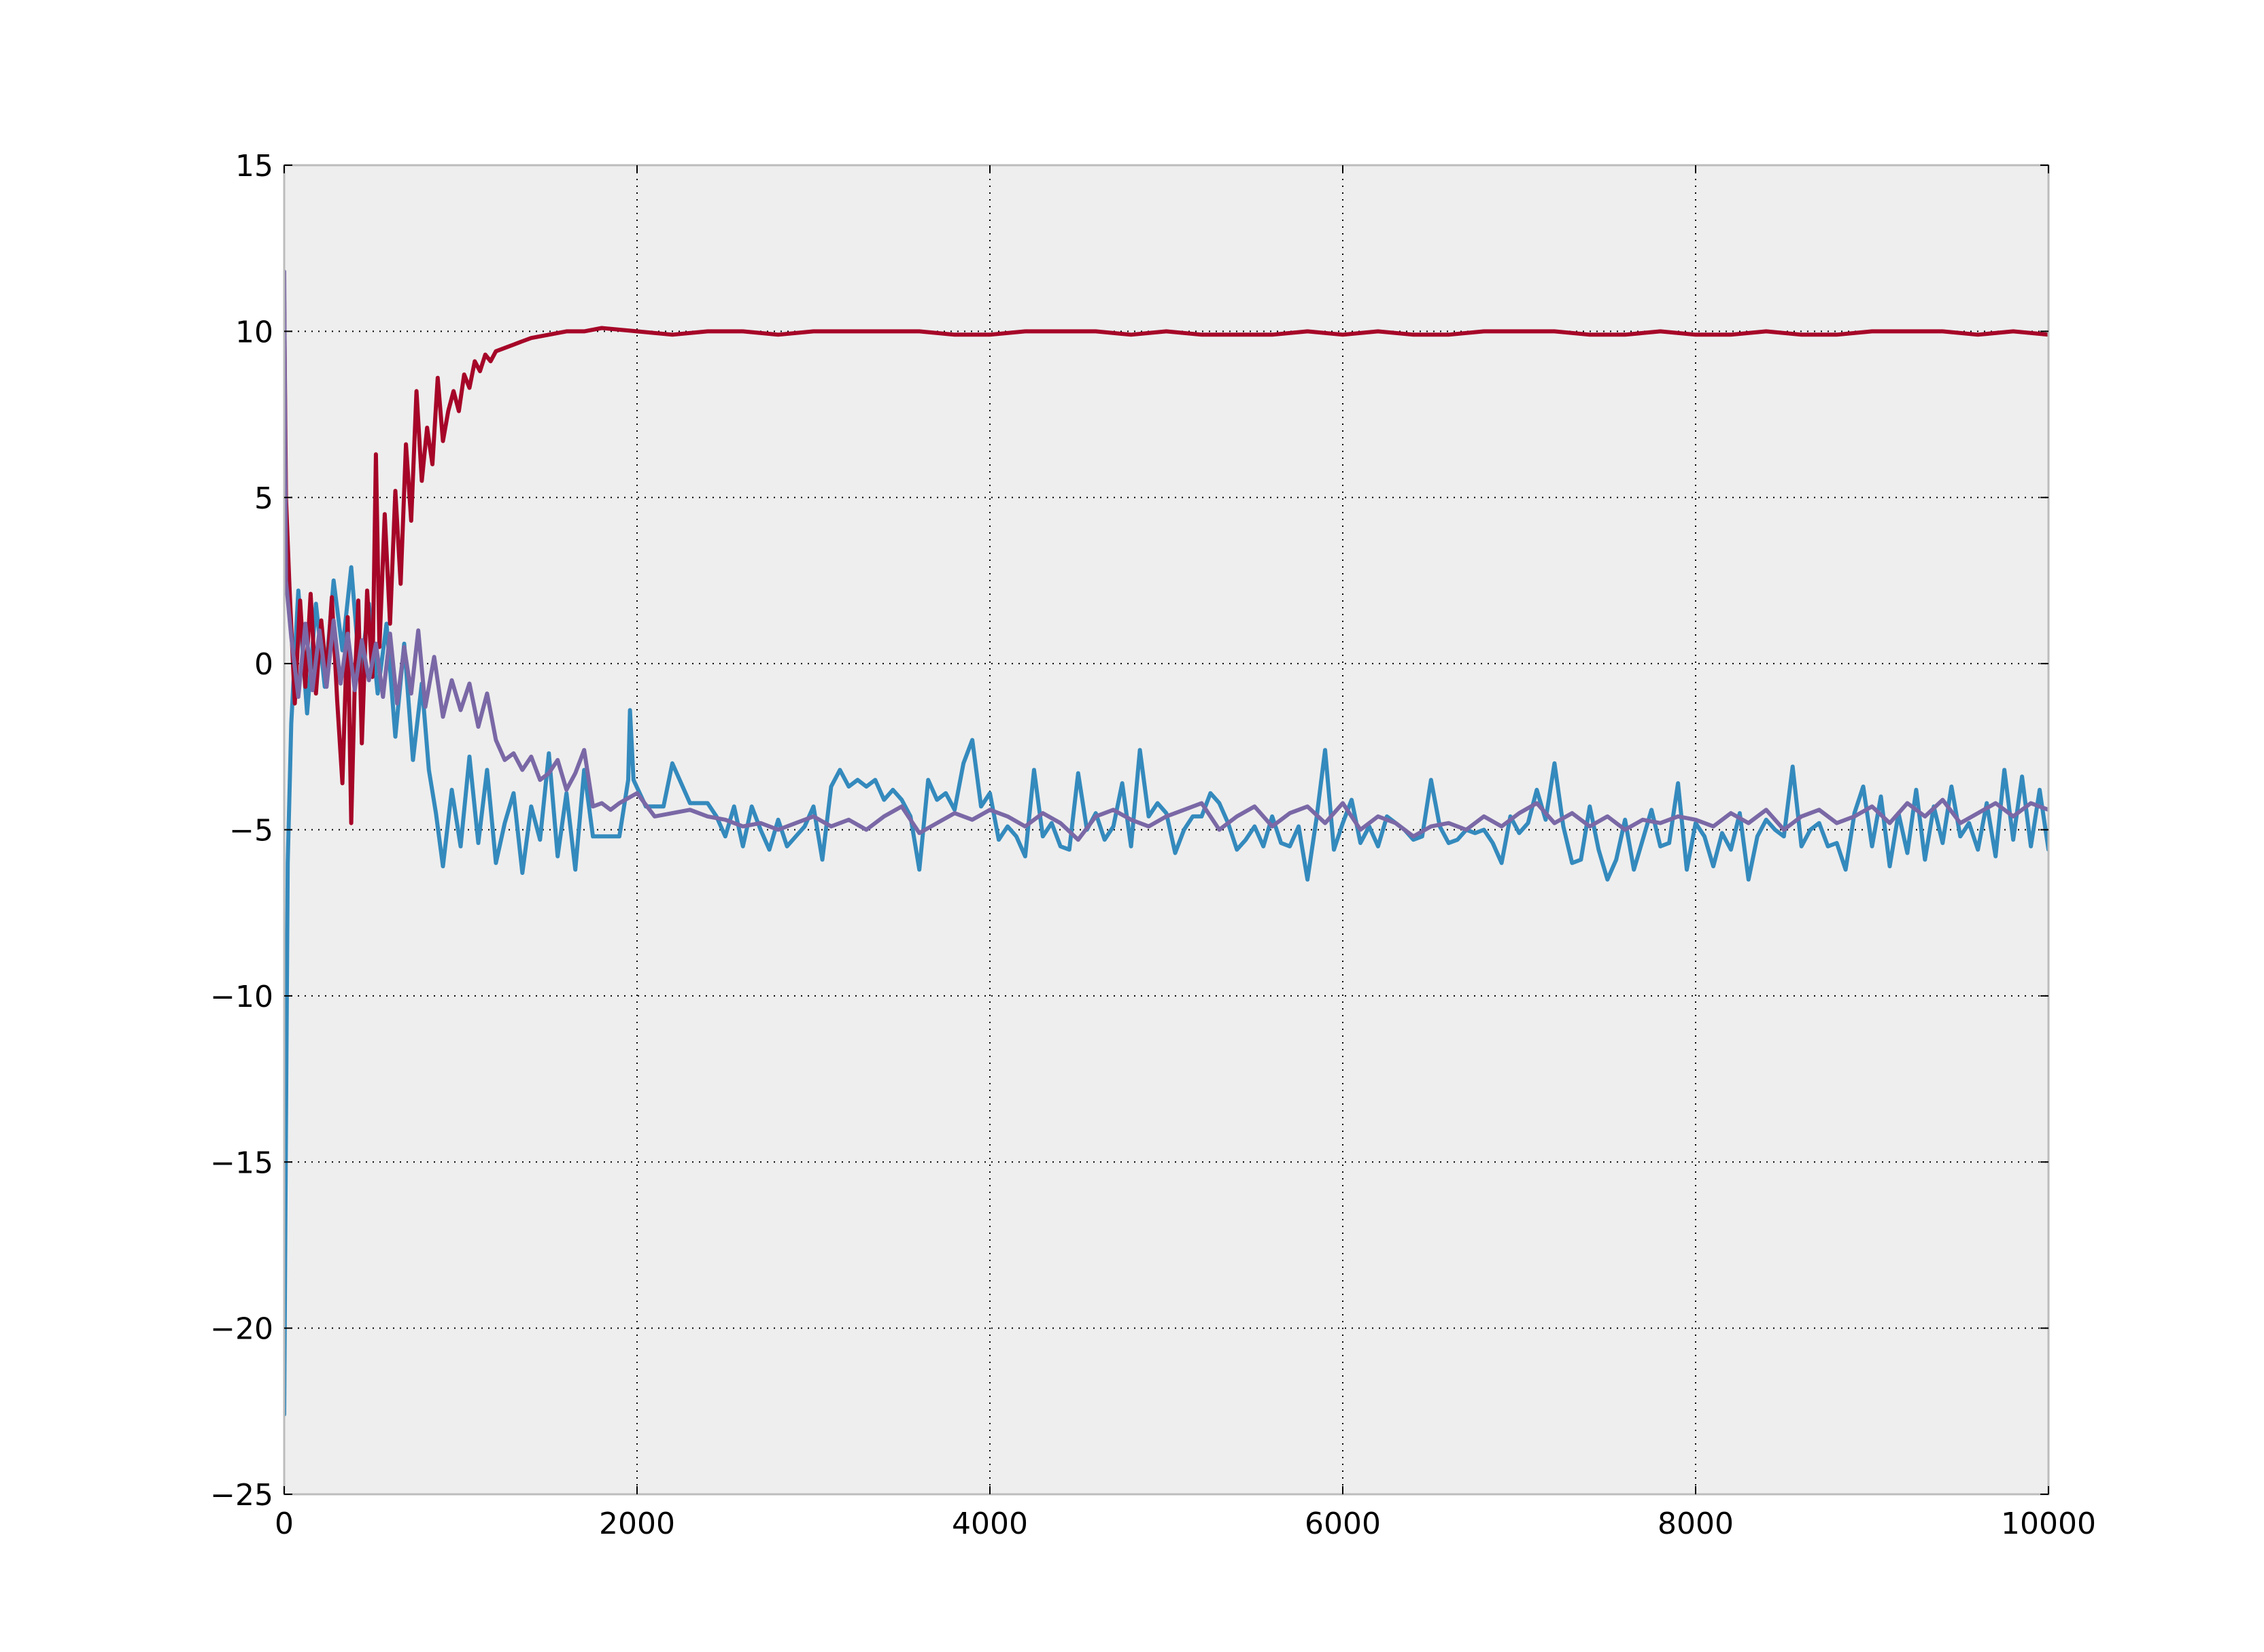  What do you see at coordinates (1185, 1524) in the screenshot?
I see `x-axis-tick-labels: 0 2000 4000 6000 8000 10000` at bounding box center [1185, 1524].